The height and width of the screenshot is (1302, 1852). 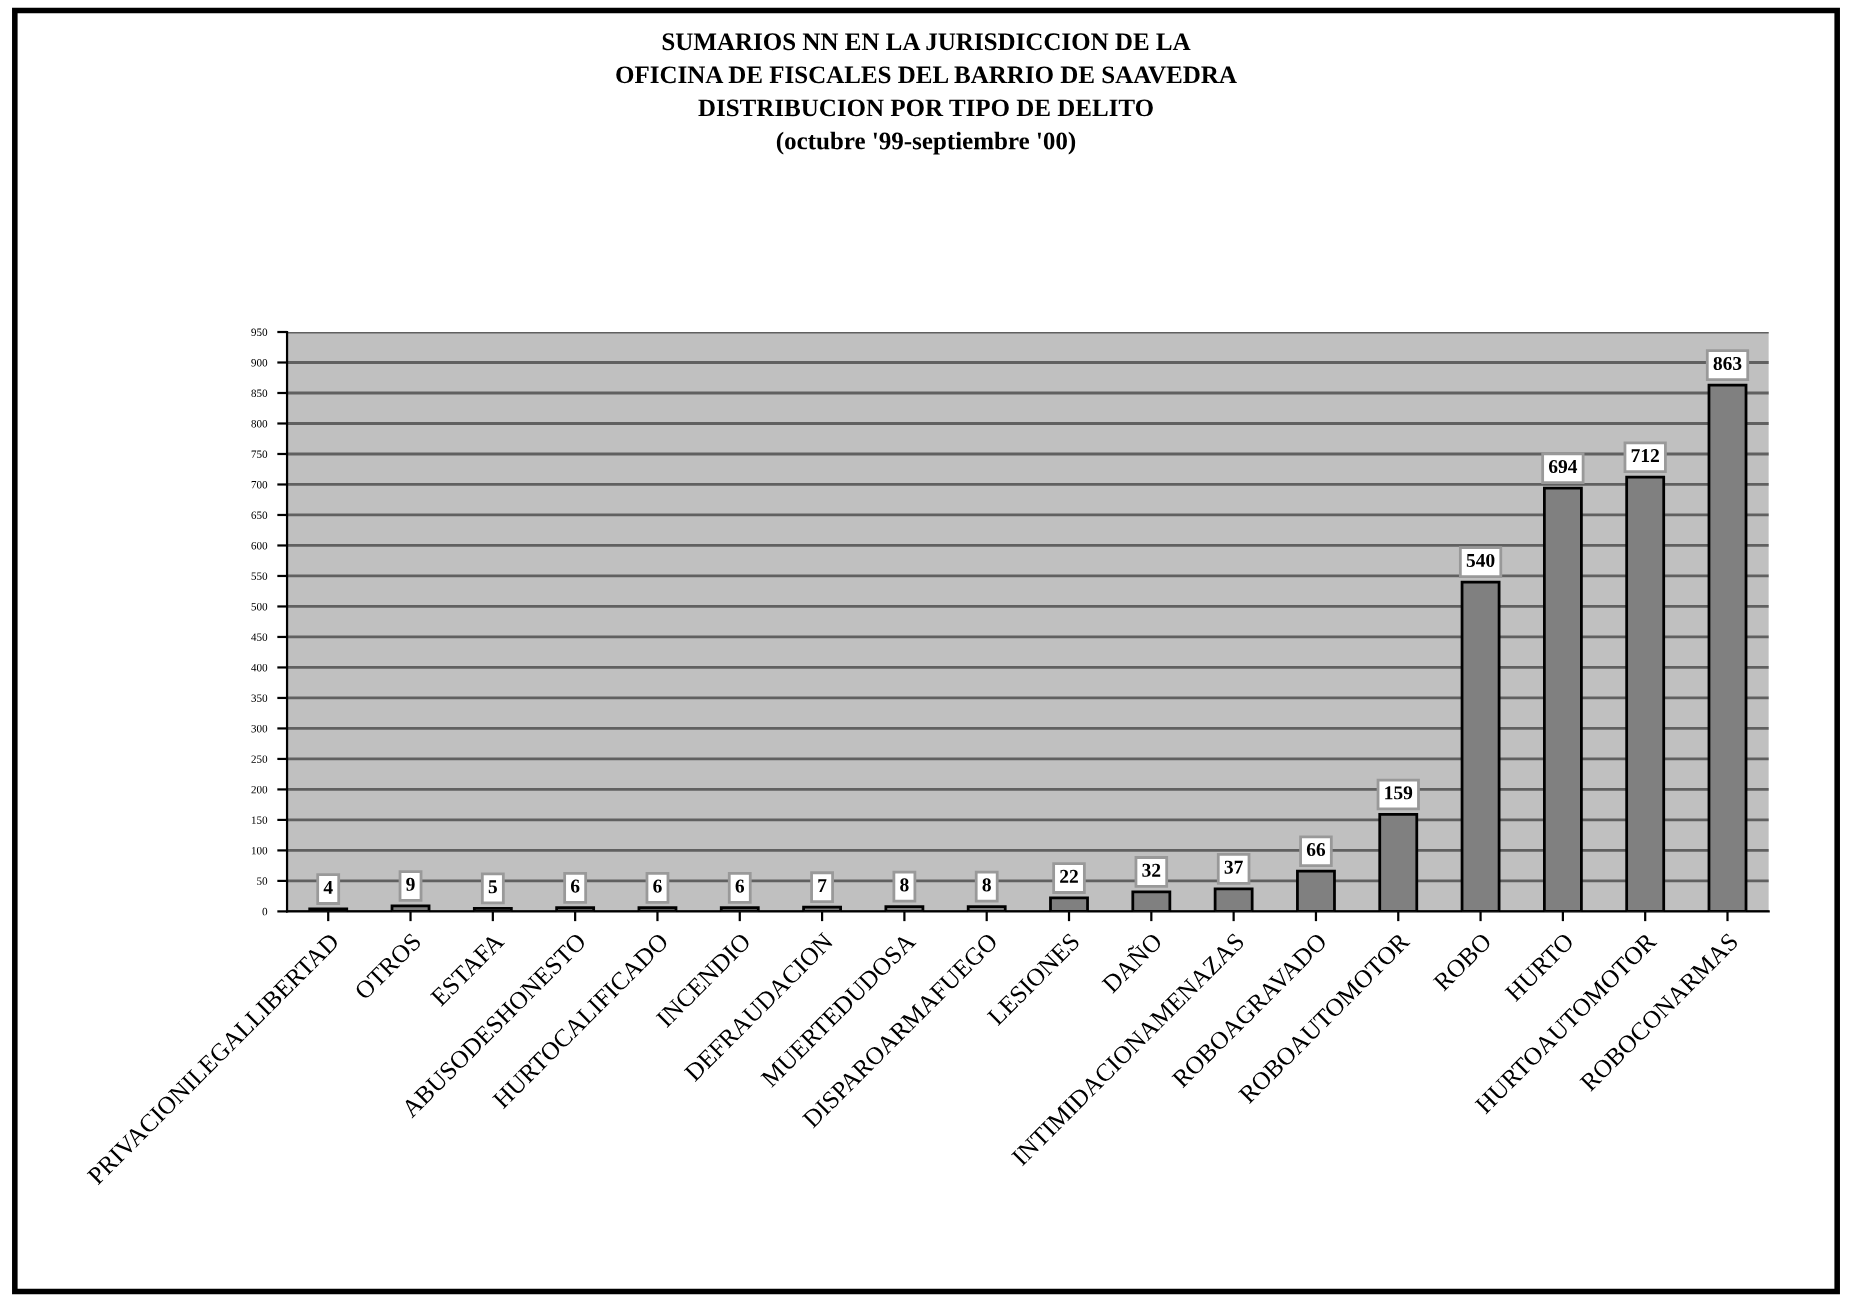 What do you see at coordinates (1316, 850) in the screenshot?
I see `data-label: 66` at bounding box center [1316, 850].